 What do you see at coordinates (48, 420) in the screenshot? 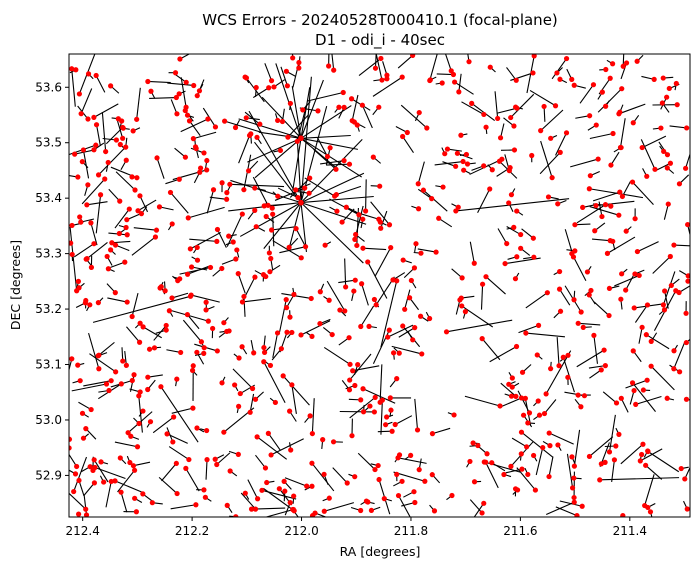
I see `y-tick-label: 53.0` at bounding box center [48, 420].